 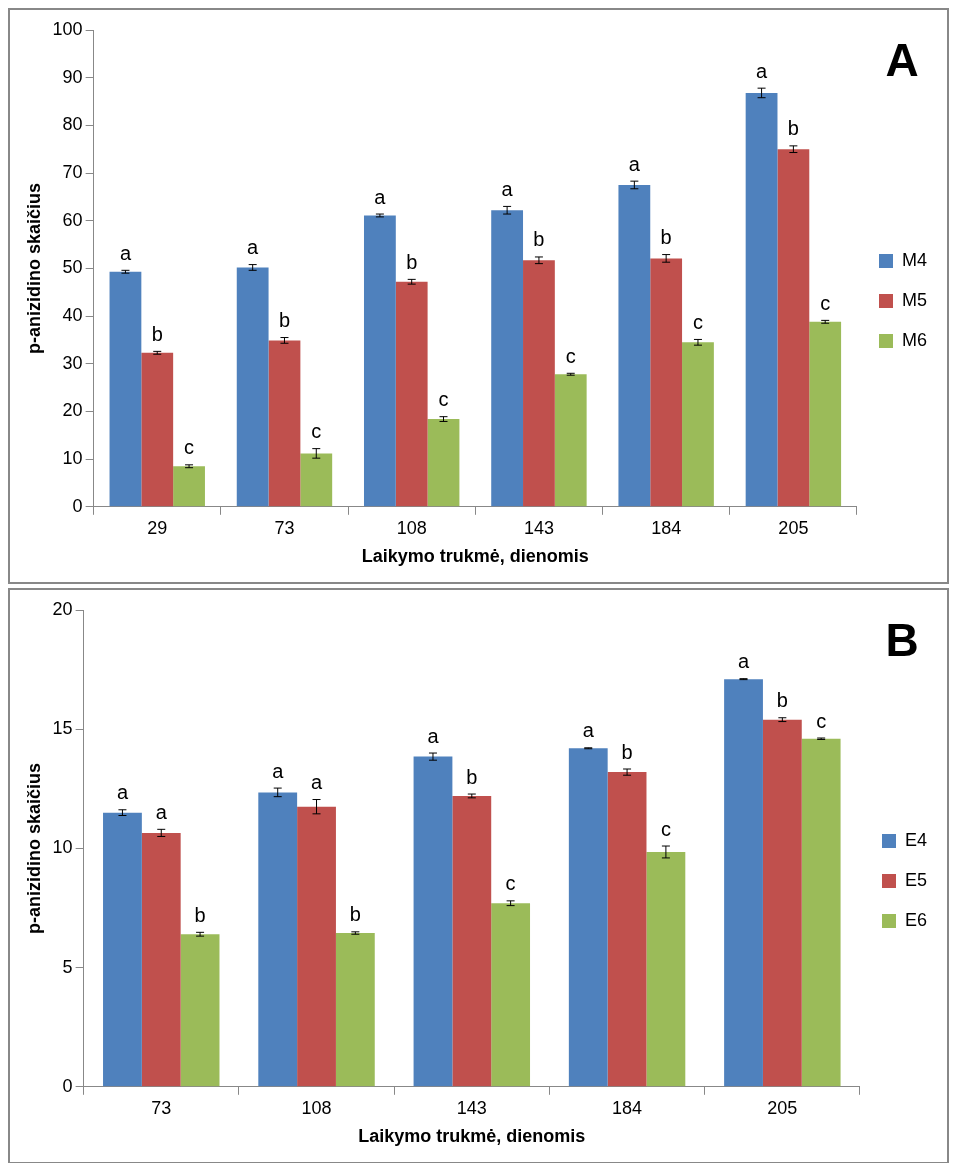 I want to click on legend-label: E4, so click(x=916, y=839).